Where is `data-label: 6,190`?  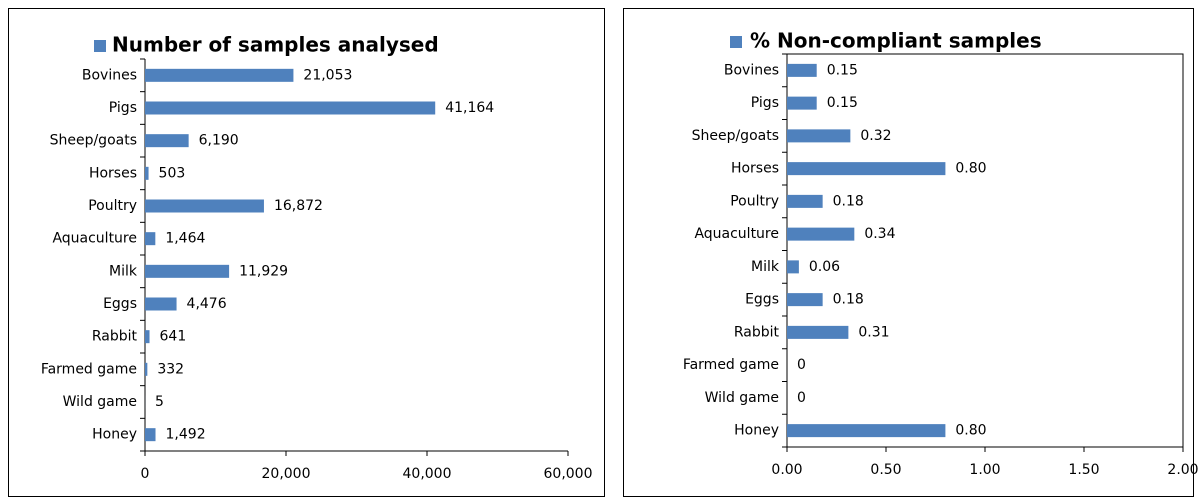
data-label: 6,190 is located at coordinates (219, 141).